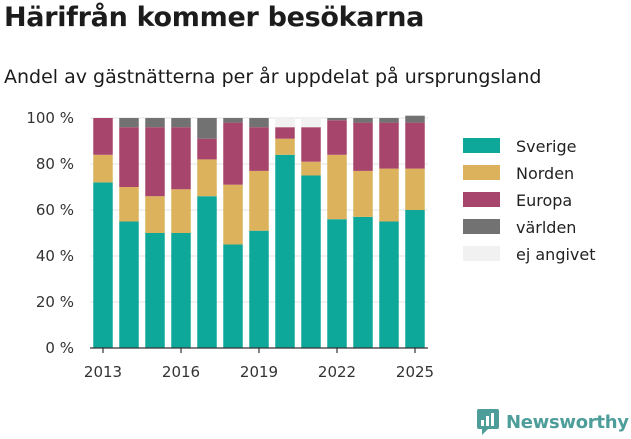  I want to click on bar-segment-ej-angivet-2020, so click(285, 123).